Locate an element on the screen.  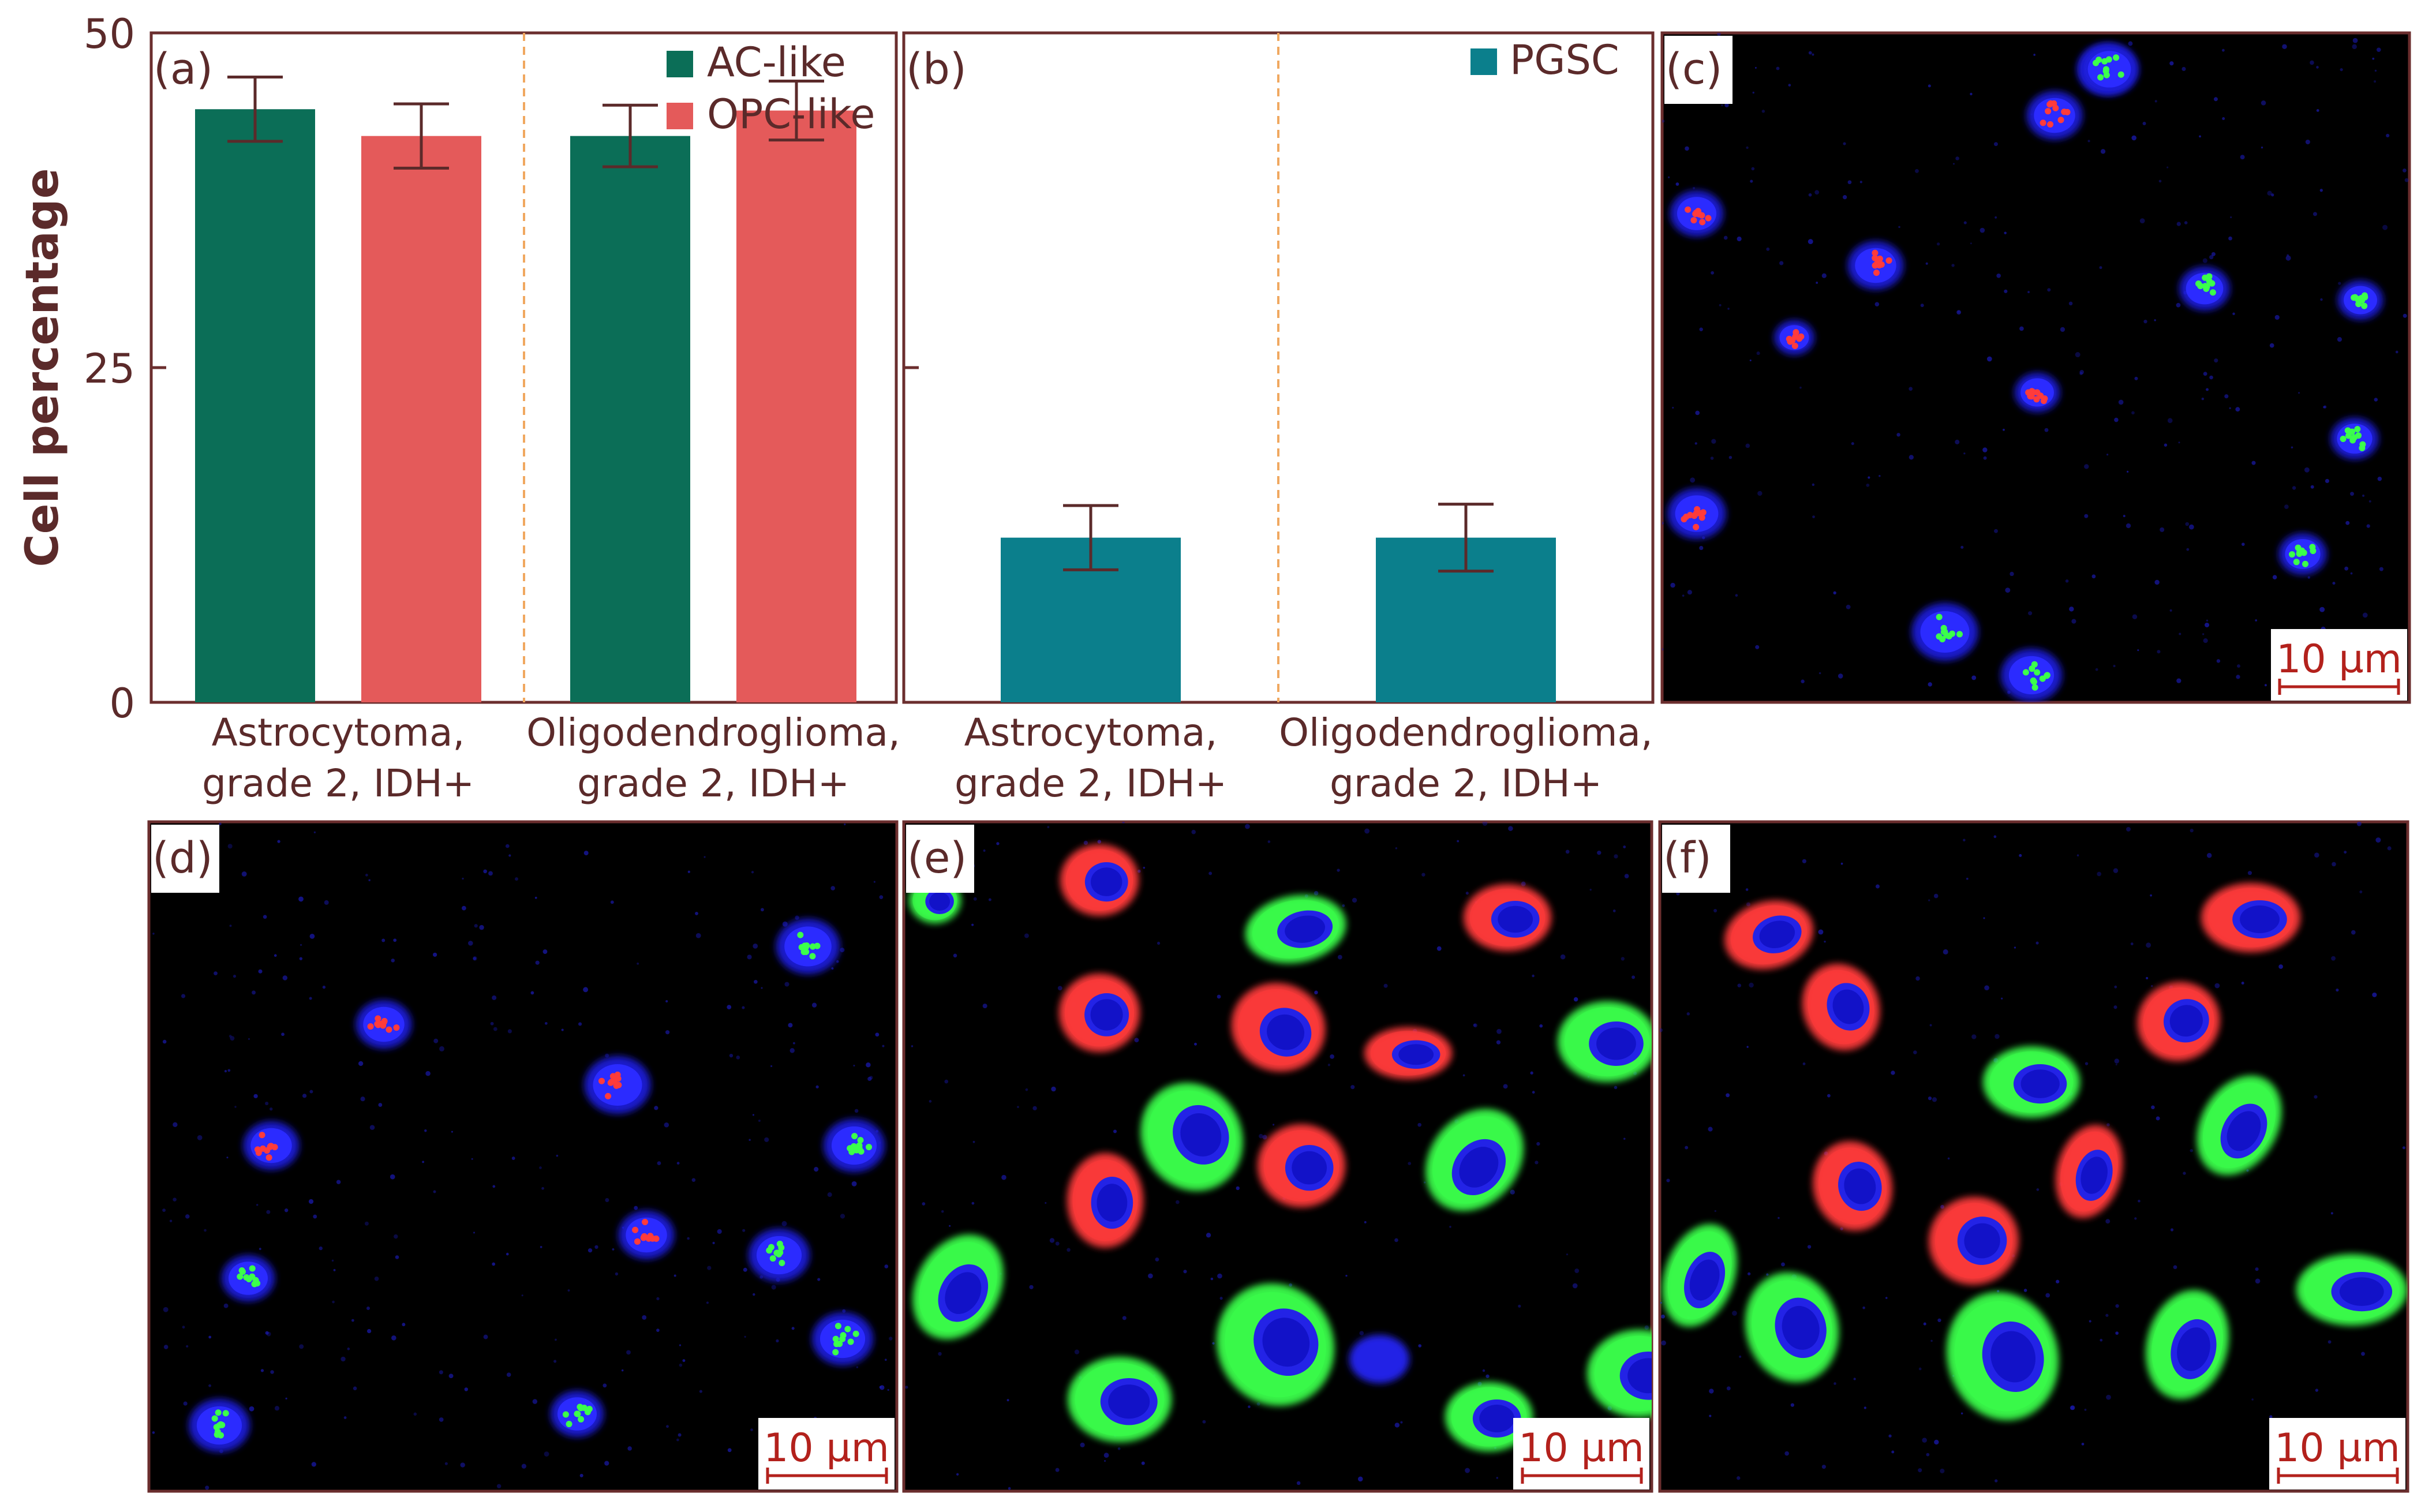
y-tick-label-50: 50 is located at coordinates (109, 34).